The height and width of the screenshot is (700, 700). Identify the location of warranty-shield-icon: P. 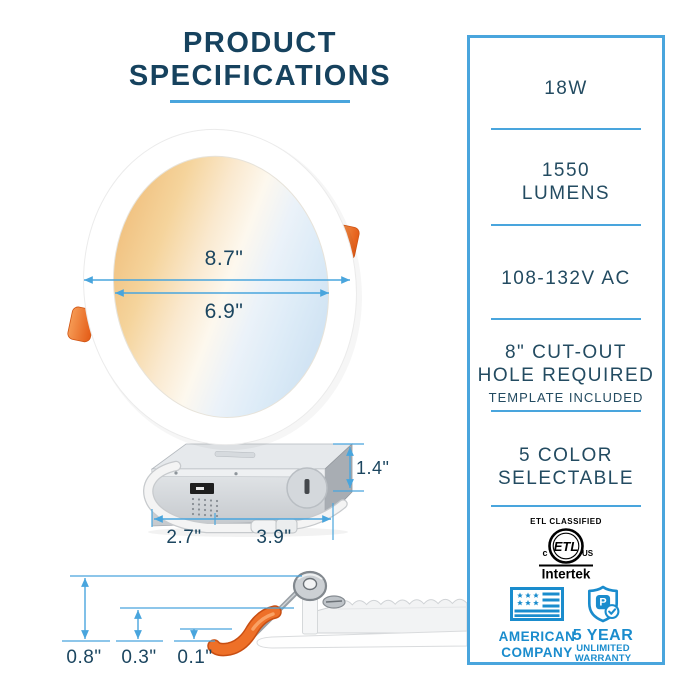
(603, 604).